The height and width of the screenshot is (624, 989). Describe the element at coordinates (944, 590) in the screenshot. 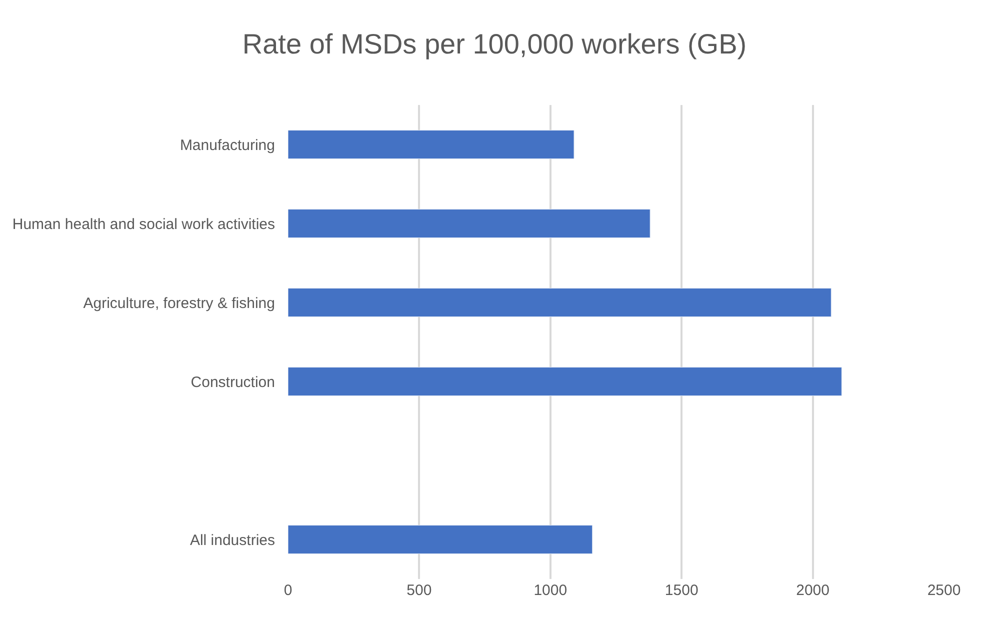

I see `x-tick-label: 2500` at that location.